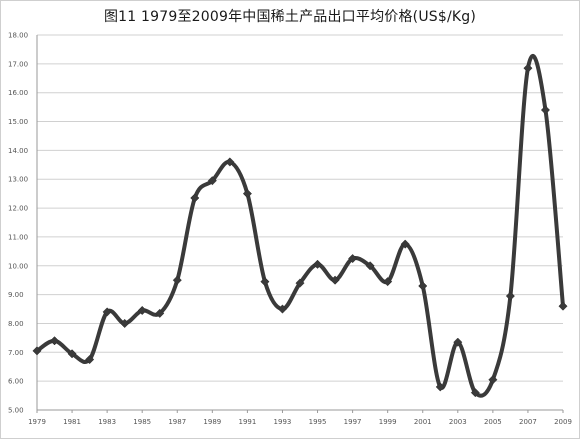 The height and width of the screenshot is (439, 580). I want to click on x-tick-label: 1993, so click(283, 422).